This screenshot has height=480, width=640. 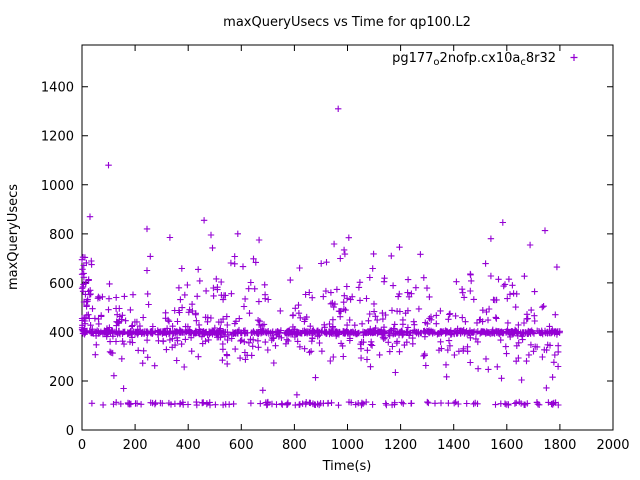 What do you see at coordinates (57, 88) in the screenshot?
I see `y-tick-label: 1400` at bounding box center [57, 88].